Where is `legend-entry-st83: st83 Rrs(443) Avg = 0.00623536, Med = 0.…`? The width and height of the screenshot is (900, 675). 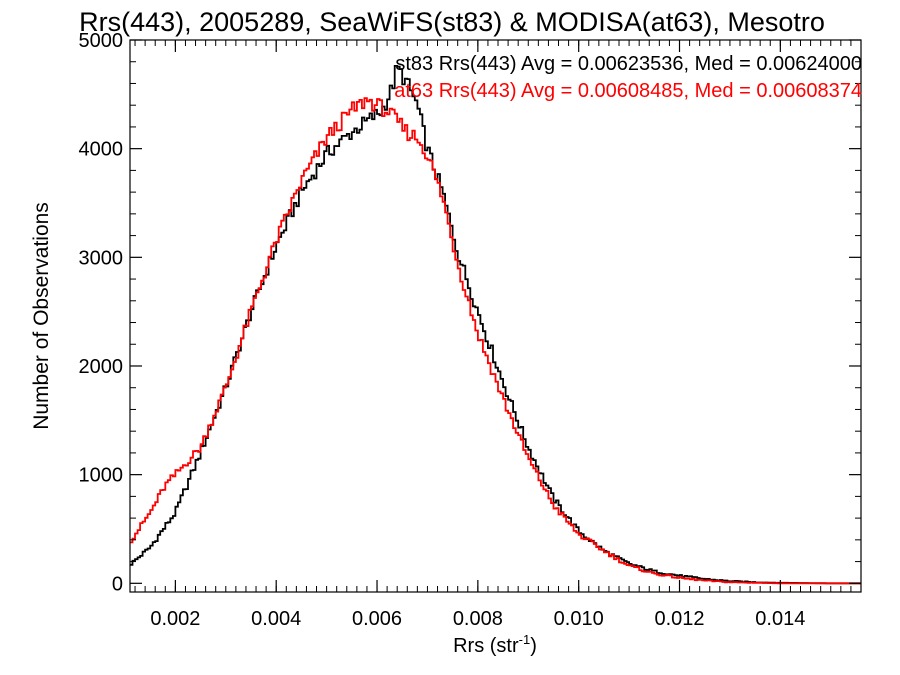
legend-entry-st83: st83 Rrs(443) Avg = 0.00623536, Med = 0.… is located at coordinates (628, 64).